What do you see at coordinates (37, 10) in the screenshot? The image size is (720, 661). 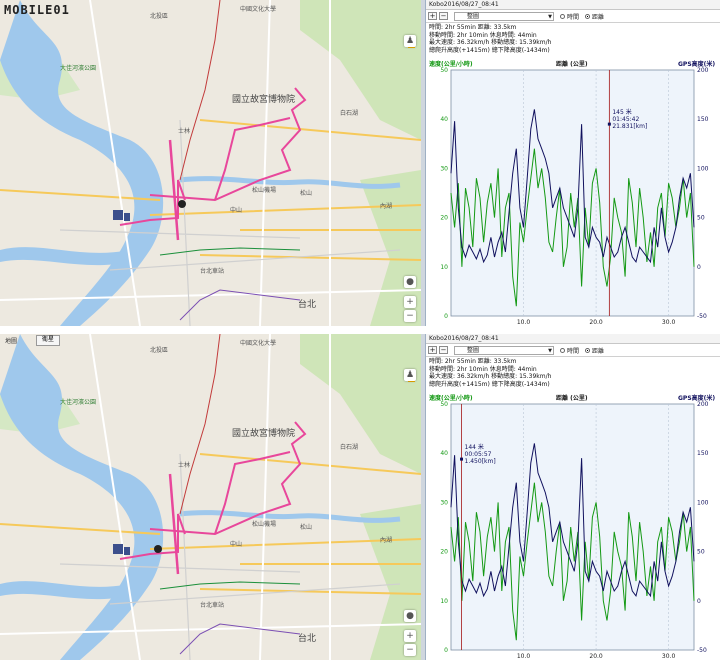 I see `watermark-logo: MOBILE01` at bounding box center [37, 10].